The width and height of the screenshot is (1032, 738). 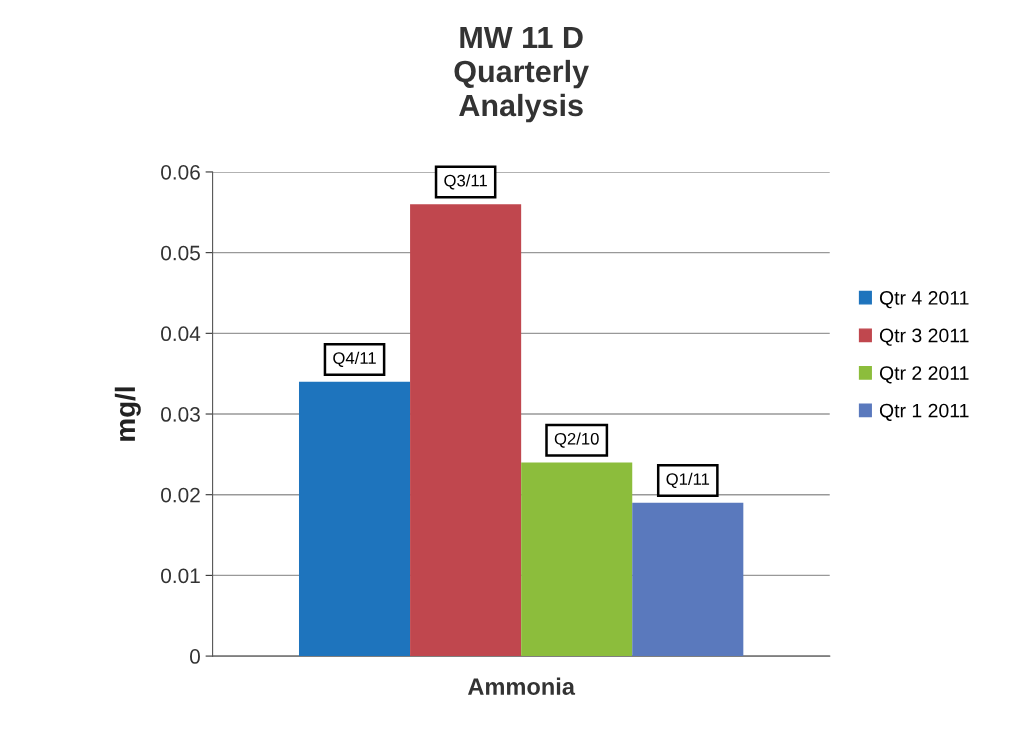 I want to click on y-tick-label: 0.03, so click(x=180, y=414).